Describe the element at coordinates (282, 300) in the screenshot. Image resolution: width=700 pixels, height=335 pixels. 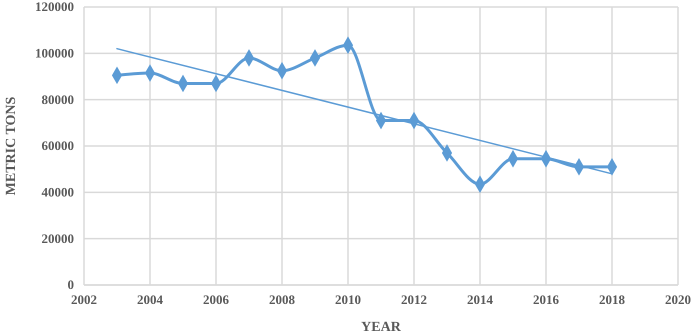
I see `x-tick-label: 2008` at that location.